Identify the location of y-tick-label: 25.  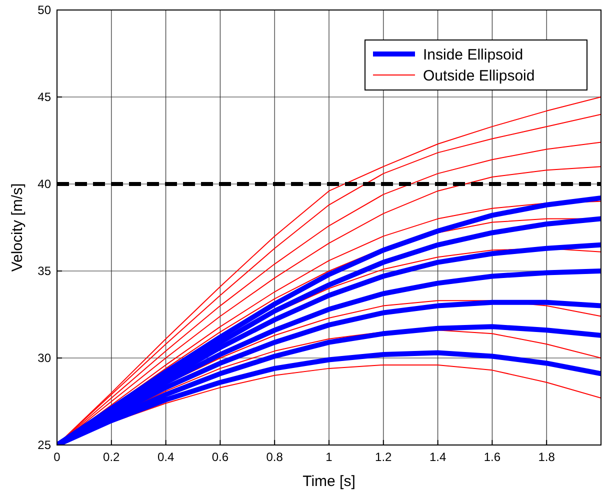
(45, 445).